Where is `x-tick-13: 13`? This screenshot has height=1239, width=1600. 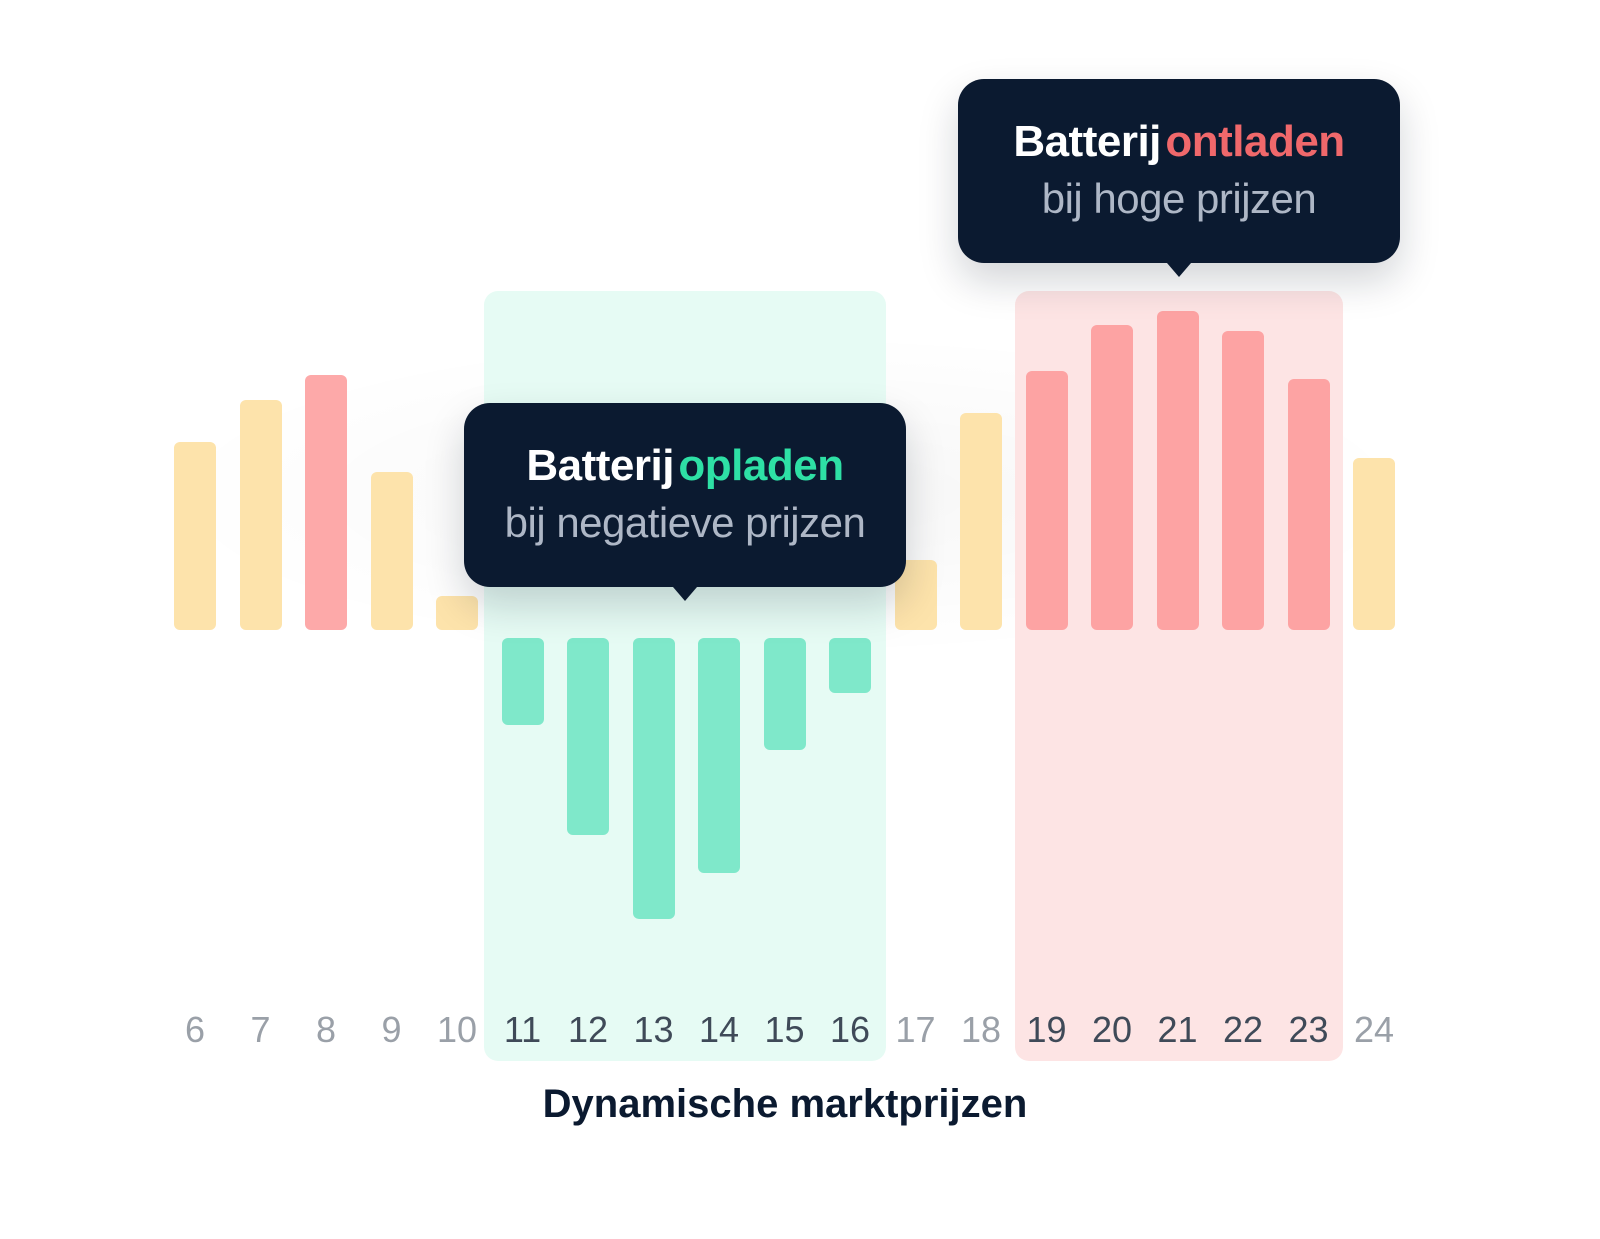 x-tick-13: 13 is located at coordinates (653, 1029).